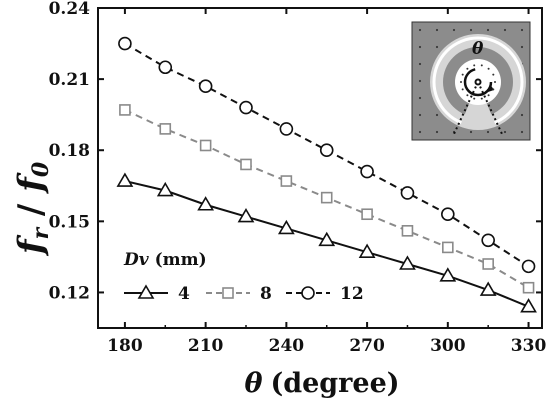 The height and width of the screenshot is (405, 550). What do you see at coordinates (125, 346) in the screenshot?
I see `x-tick-label: 180` at bounding box center [125, 346].